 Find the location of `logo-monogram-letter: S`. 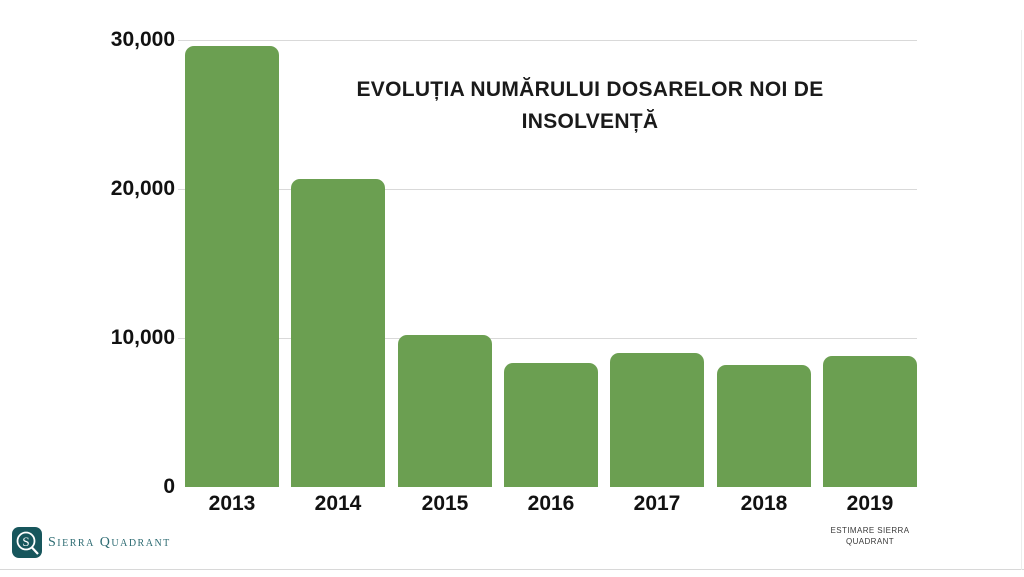

logo-monogram-letter: S is located at coordinates (25, 541).